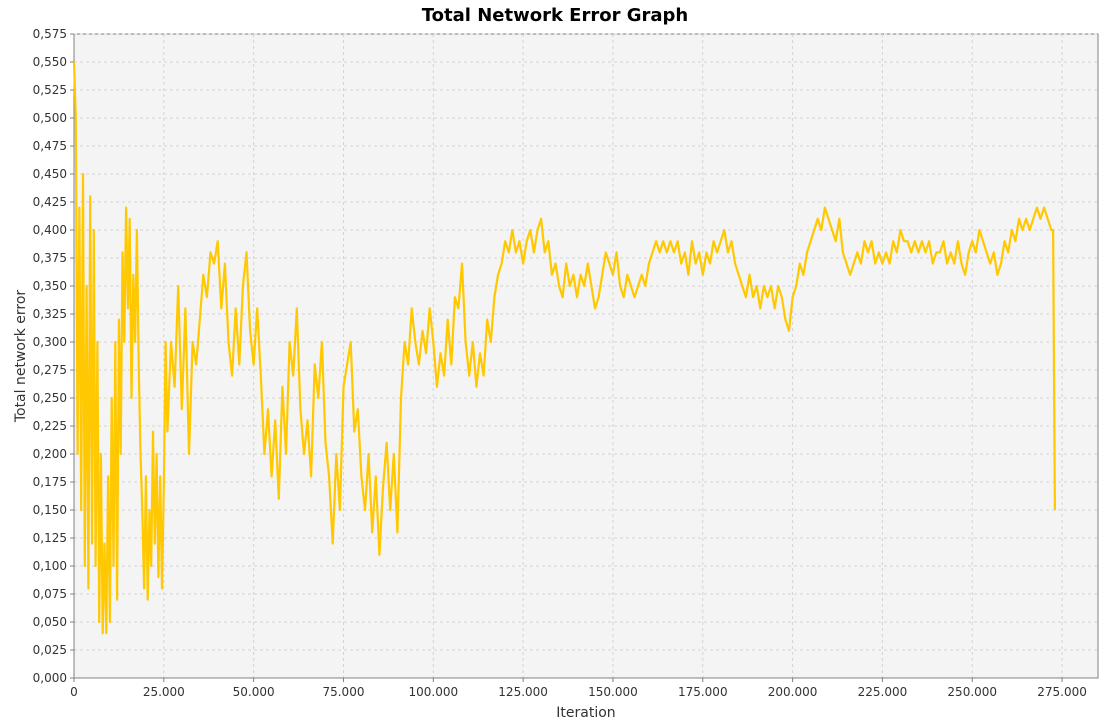 This screenshot has width=1110, height=728. I want to click on y-tick-label: 0,400, so click(50, 230).